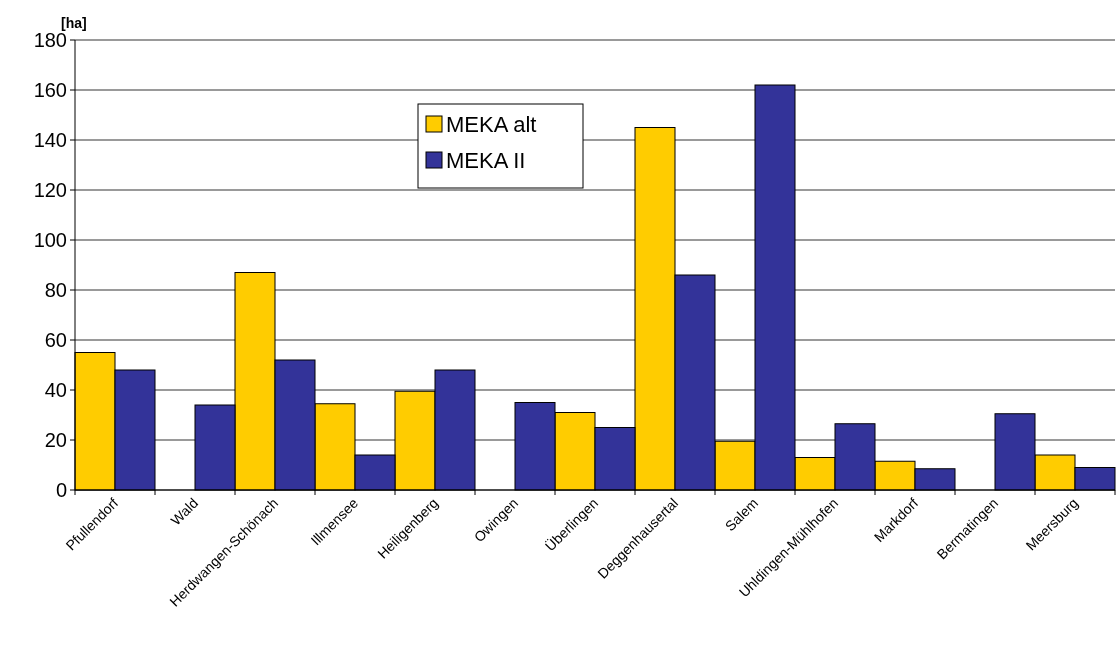  What do you see at coordinates (486, 160) in the screenshot?
I see `legend-label: MEKA II` at bounding box center [486, 160].